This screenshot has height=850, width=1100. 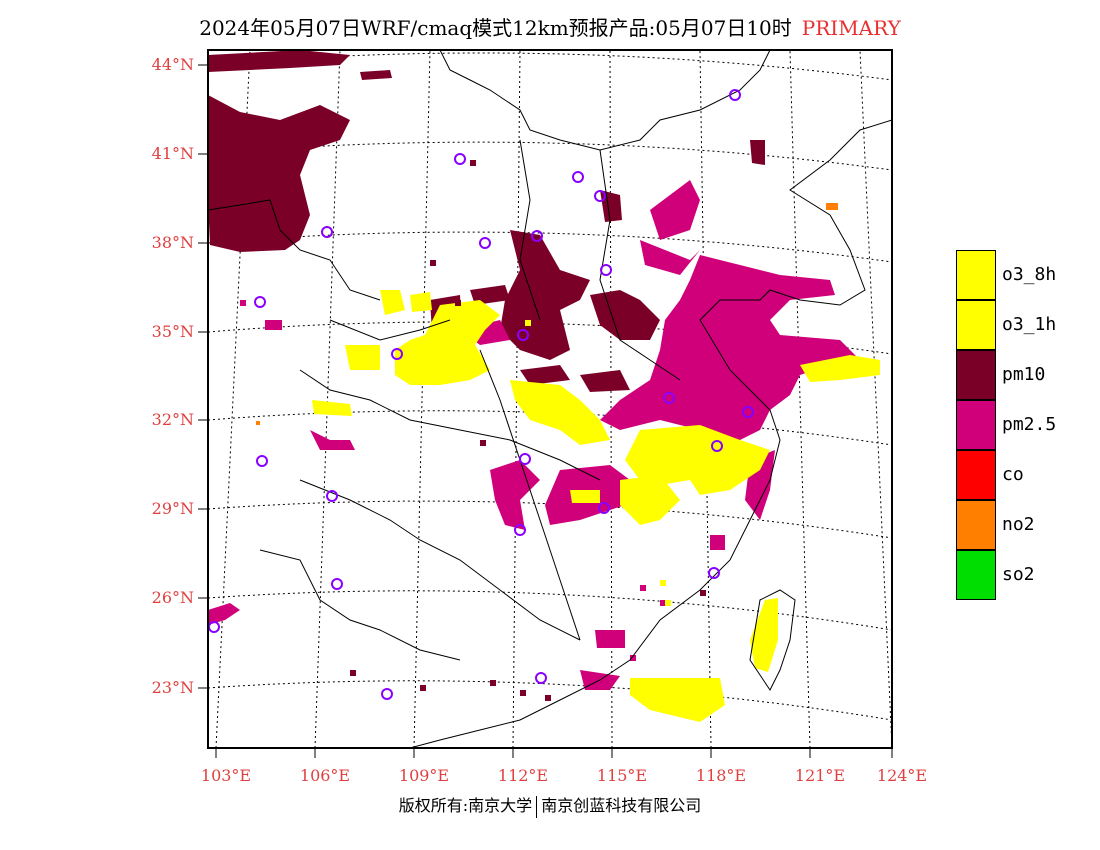 What do you see at coordinates (172, 153) in the screenshot?
I see `lat-label: 41°N` at bounding box center [172, 153].